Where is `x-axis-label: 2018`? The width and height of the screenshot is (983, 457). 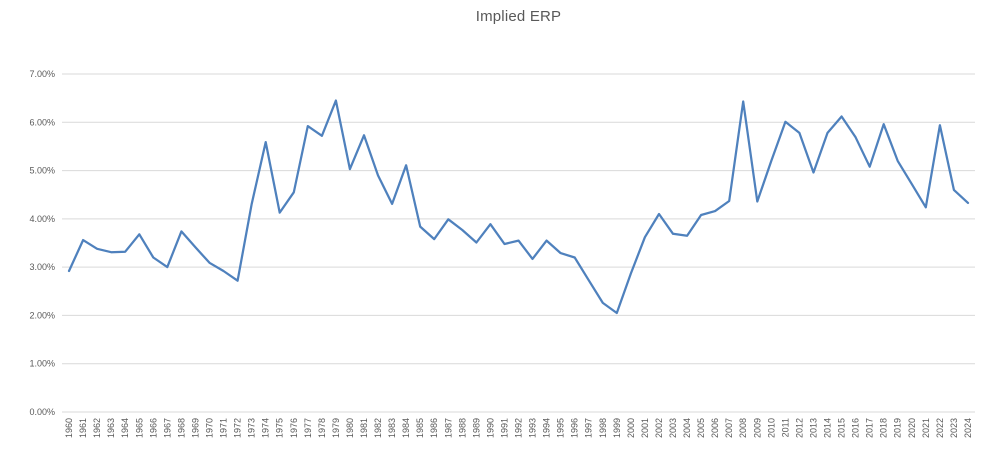
x-axis-label: 2018 is located at coordinates (884, 428).